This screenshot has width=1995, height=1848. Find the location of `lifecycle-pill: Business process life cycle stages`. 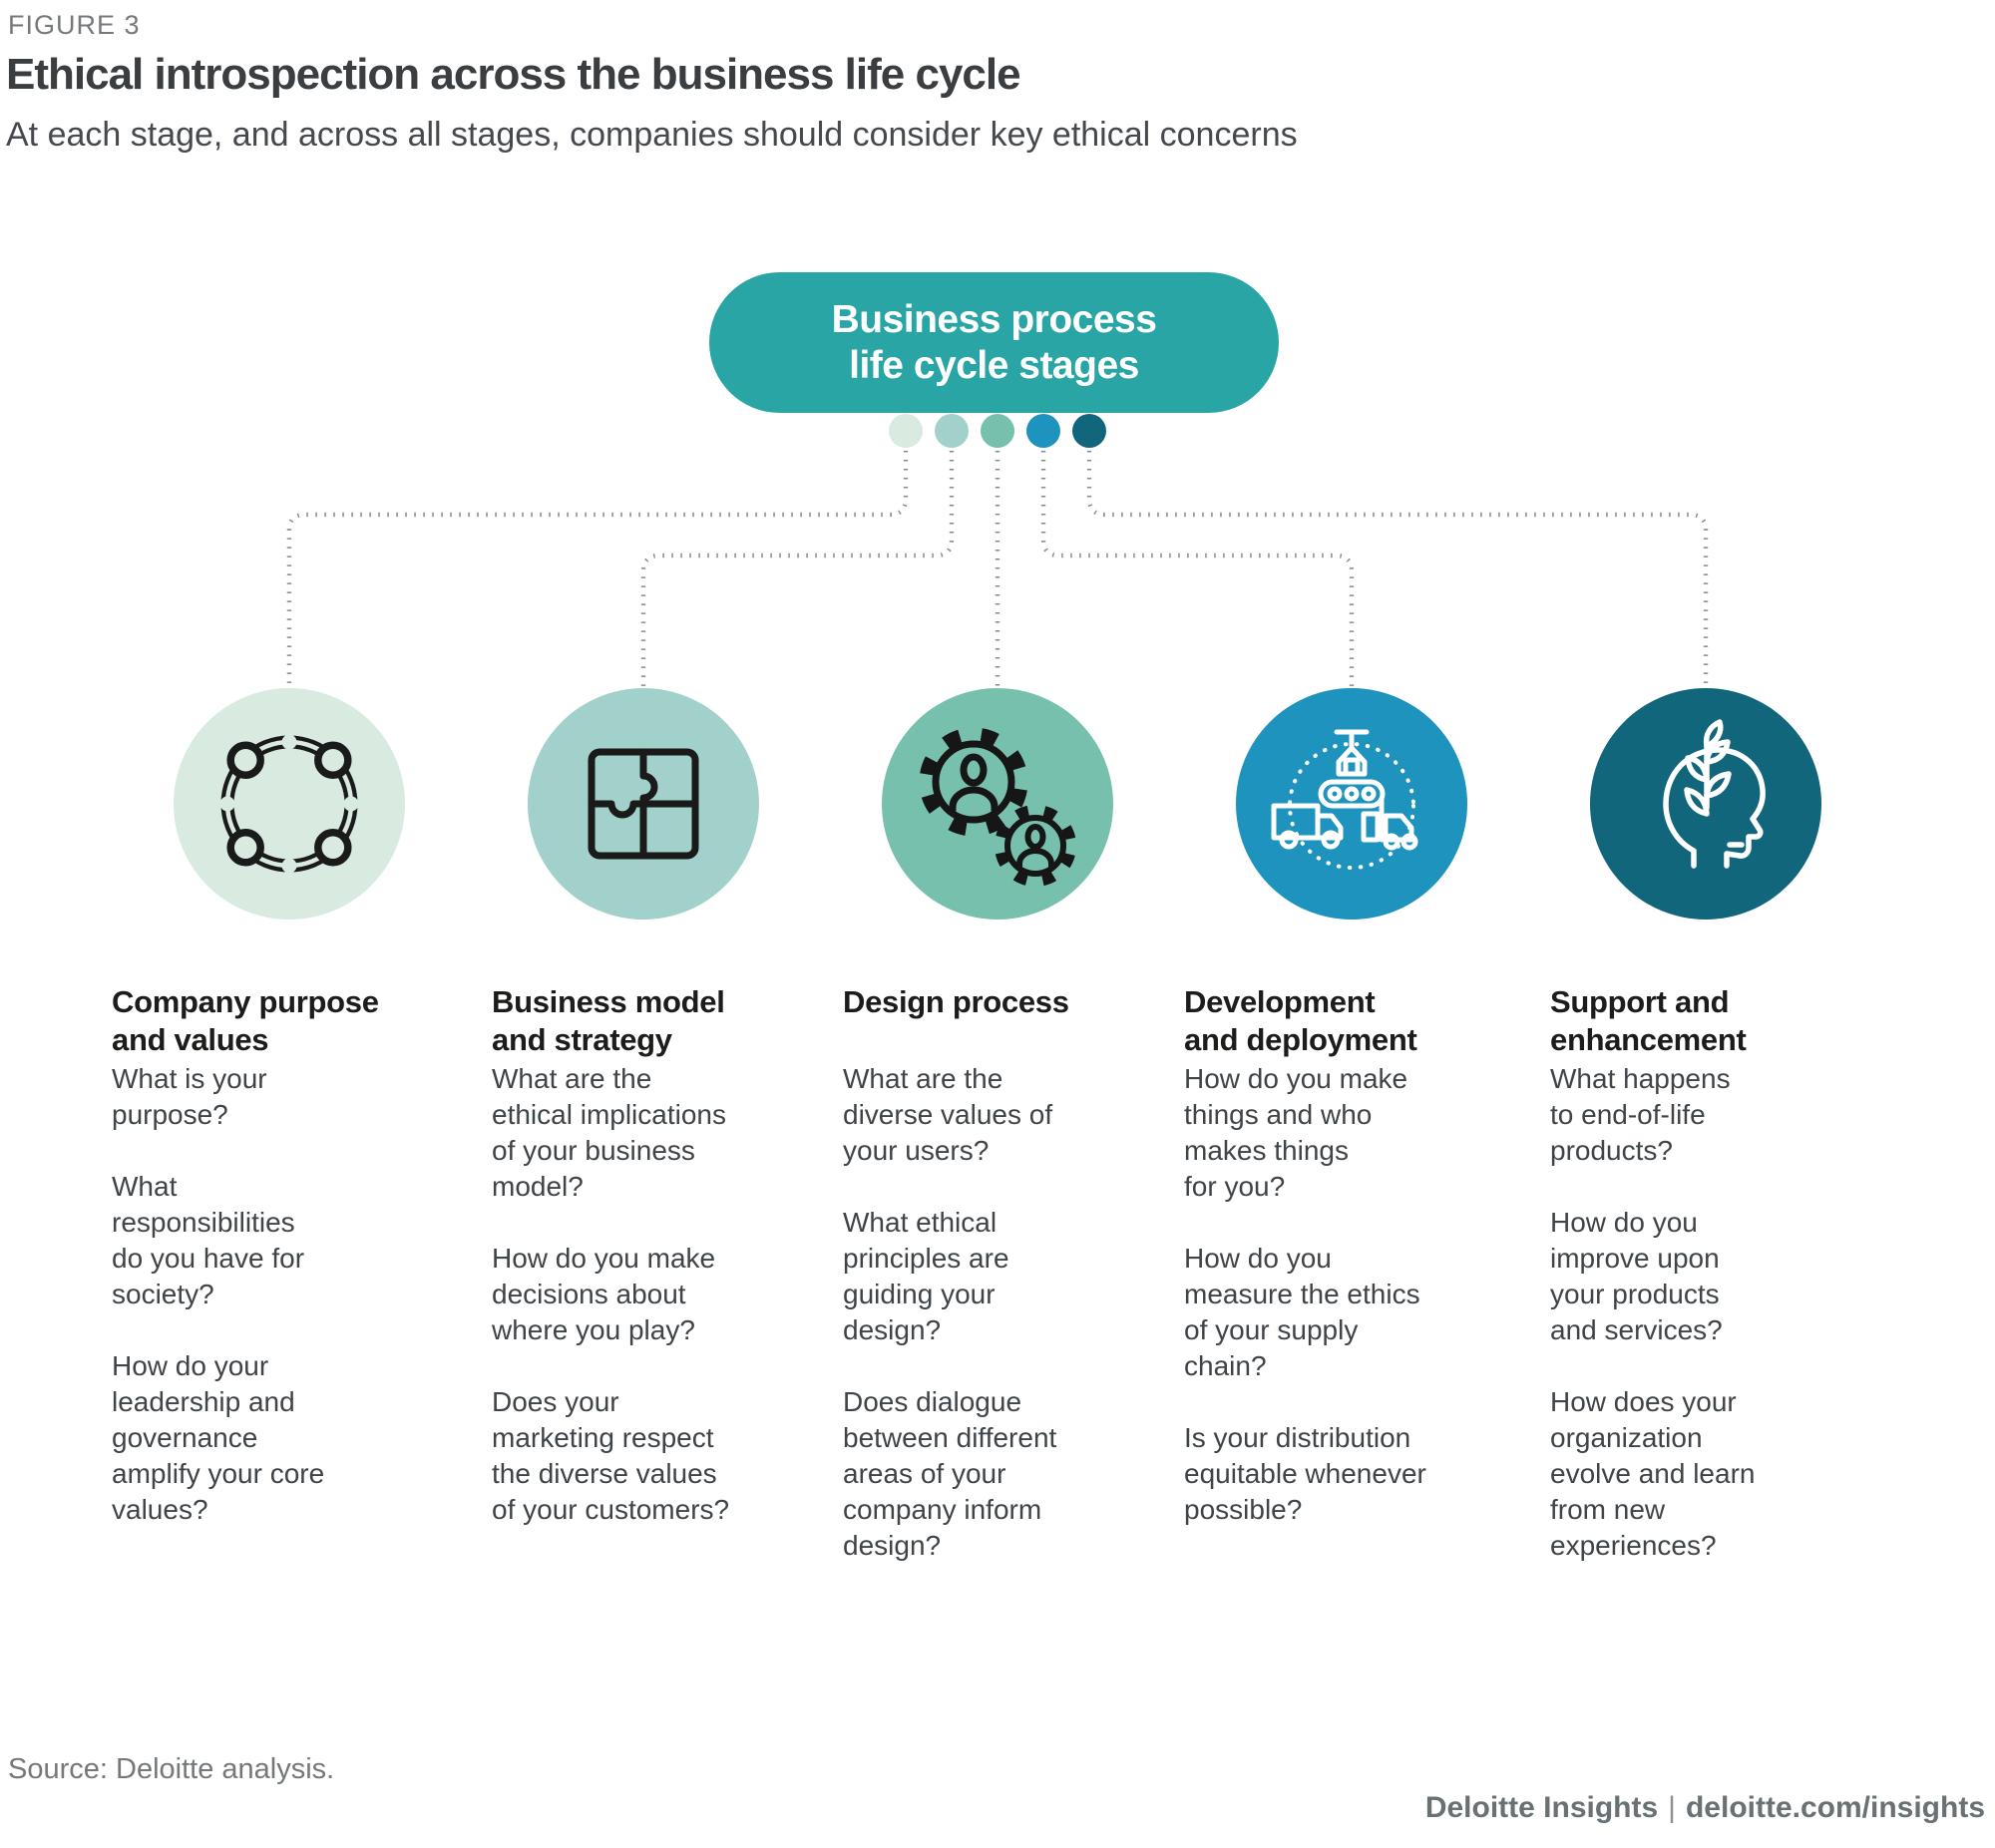

lifecycle-pill: Business process life cycle stages is located at coordinates (994, 342).